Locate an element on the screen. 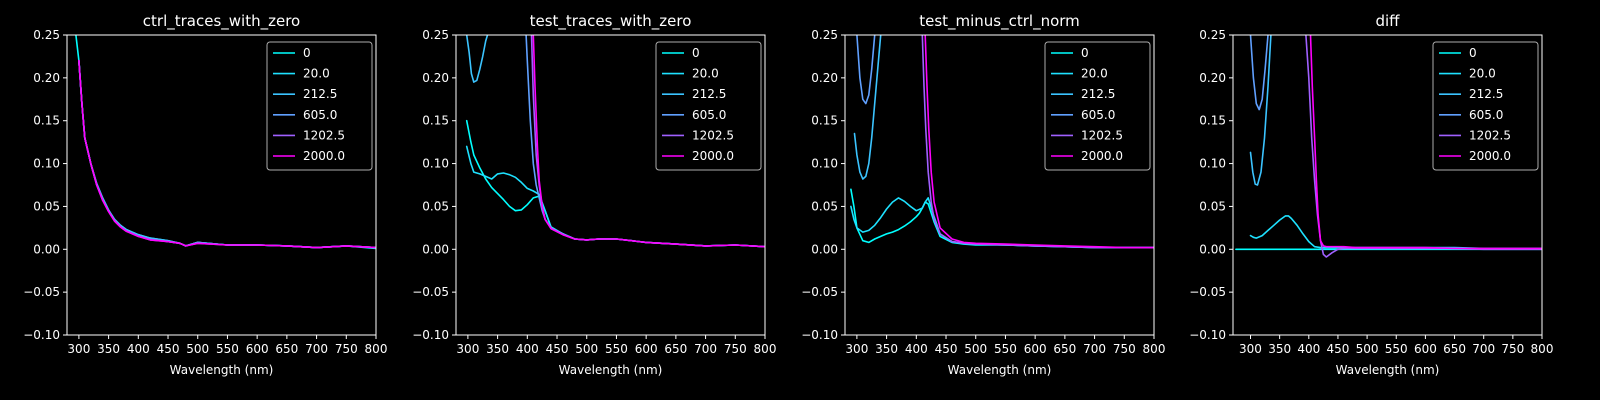 The image size is (1600, 400). y-tick-label: 0.05 is located at coordinates (435, 206).